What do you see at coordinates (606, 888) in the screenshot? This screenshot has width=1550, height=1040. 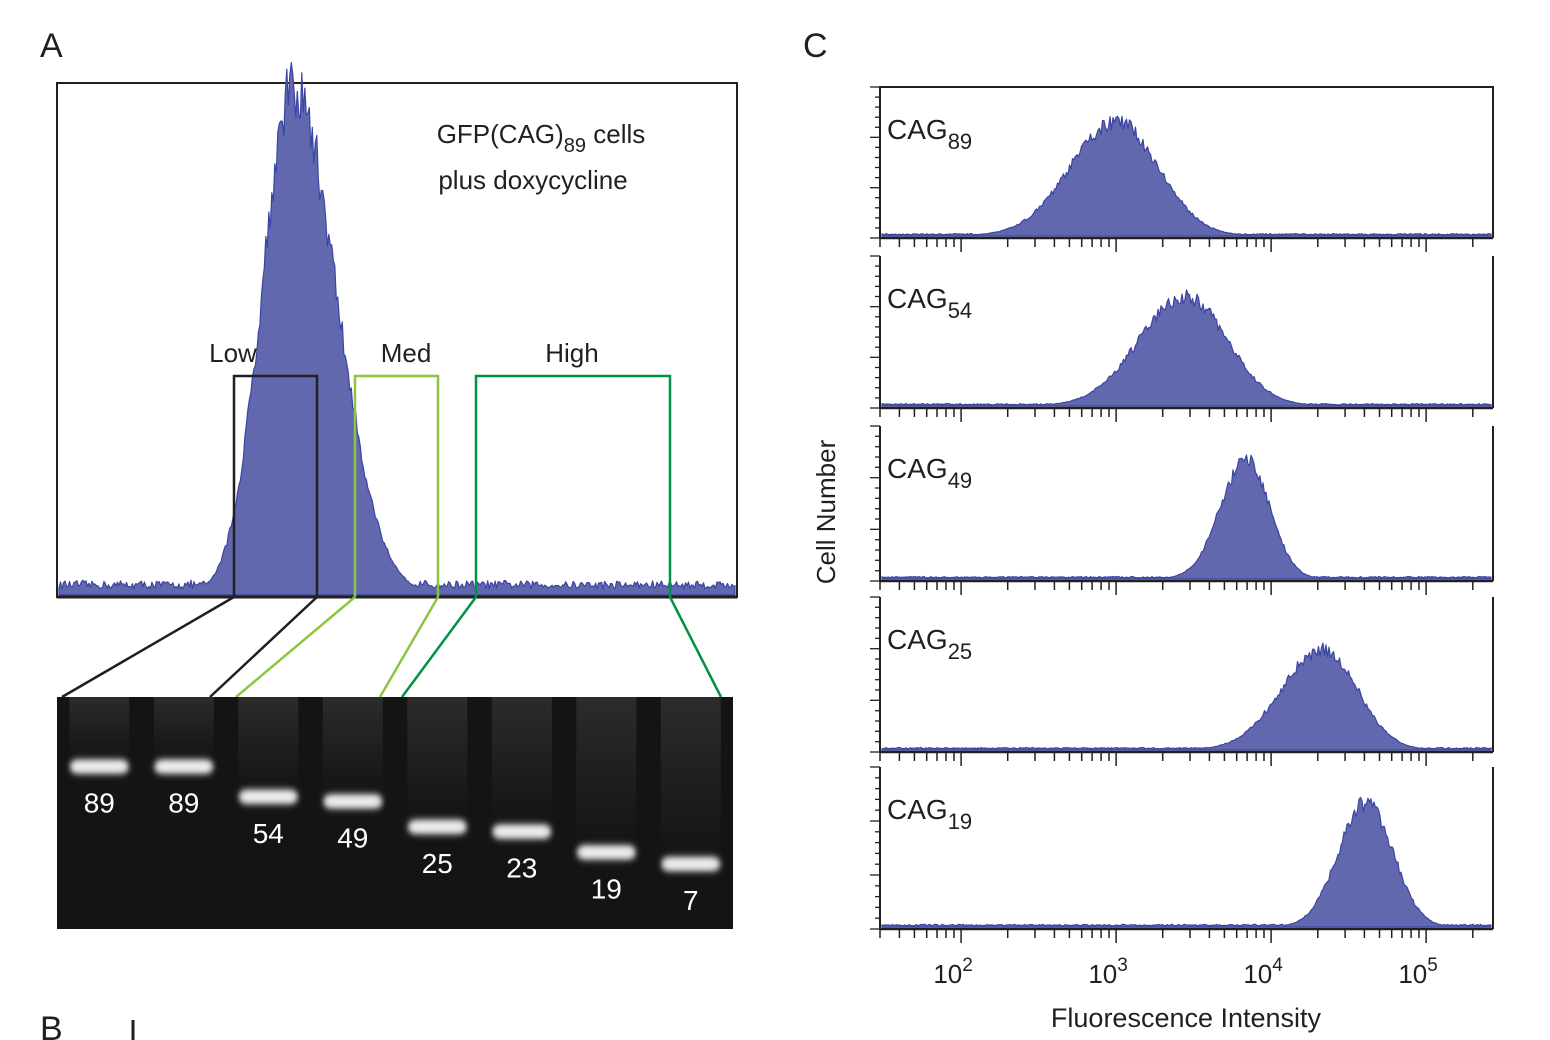 I see `gel-lane-label: 19` at bounding box center [606, 888].